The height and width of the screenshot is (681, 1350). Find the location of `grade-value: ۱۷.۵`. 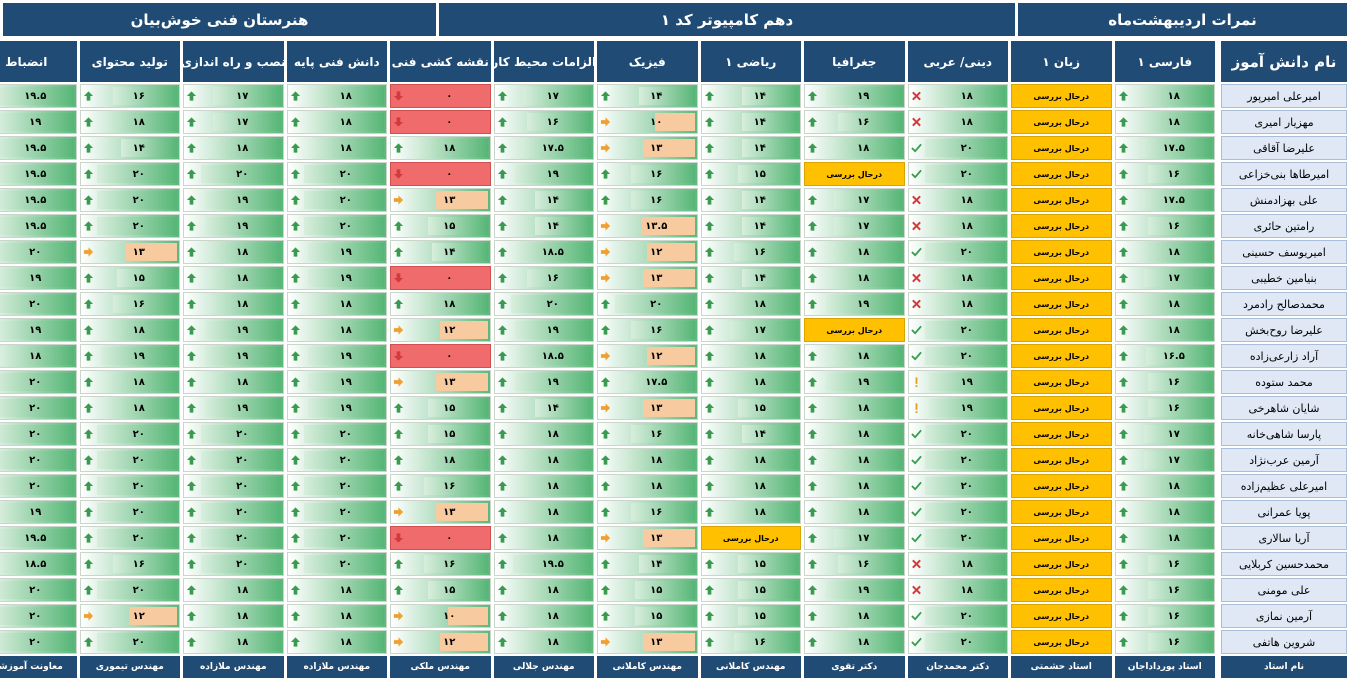

grade-value: ۱۷.۵ is located at coordinates (1173, 148).